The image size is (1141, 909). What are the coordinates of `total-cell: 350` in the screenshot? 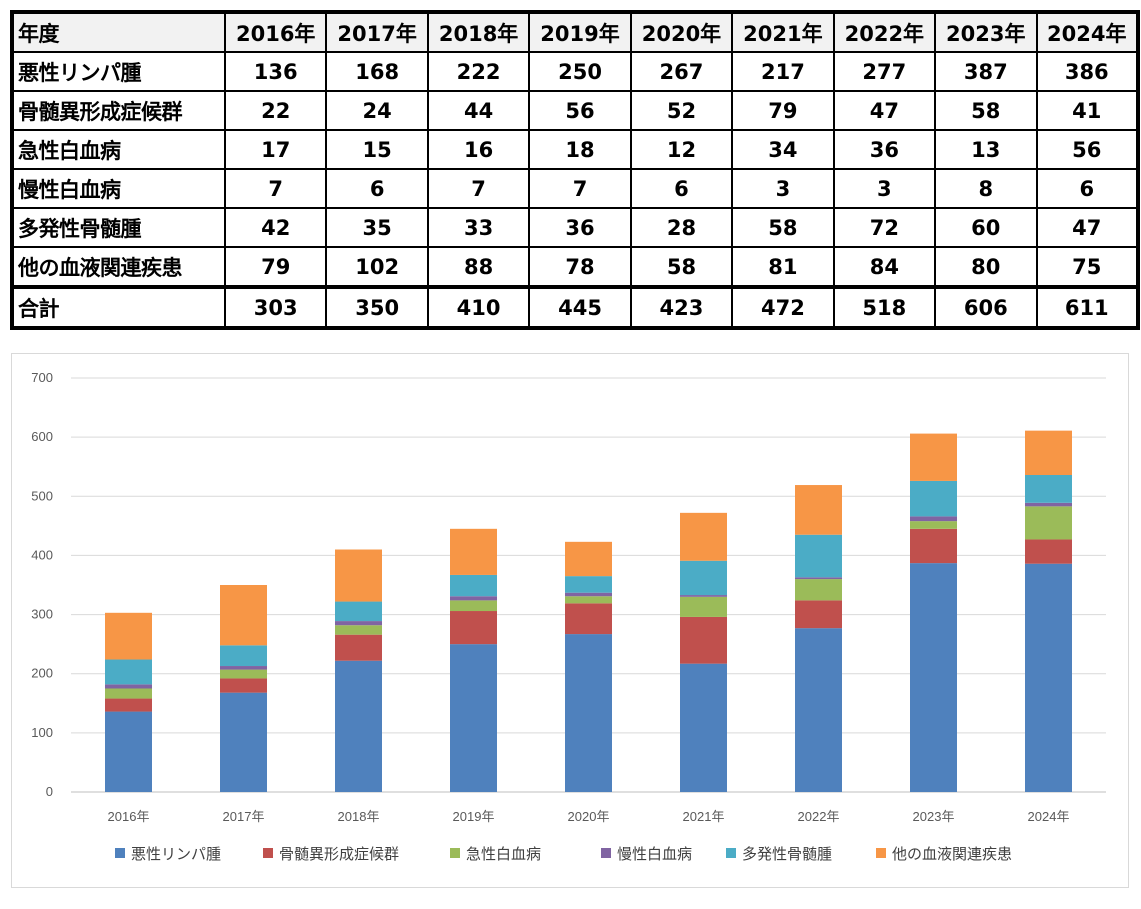 It's located at (377, 307).